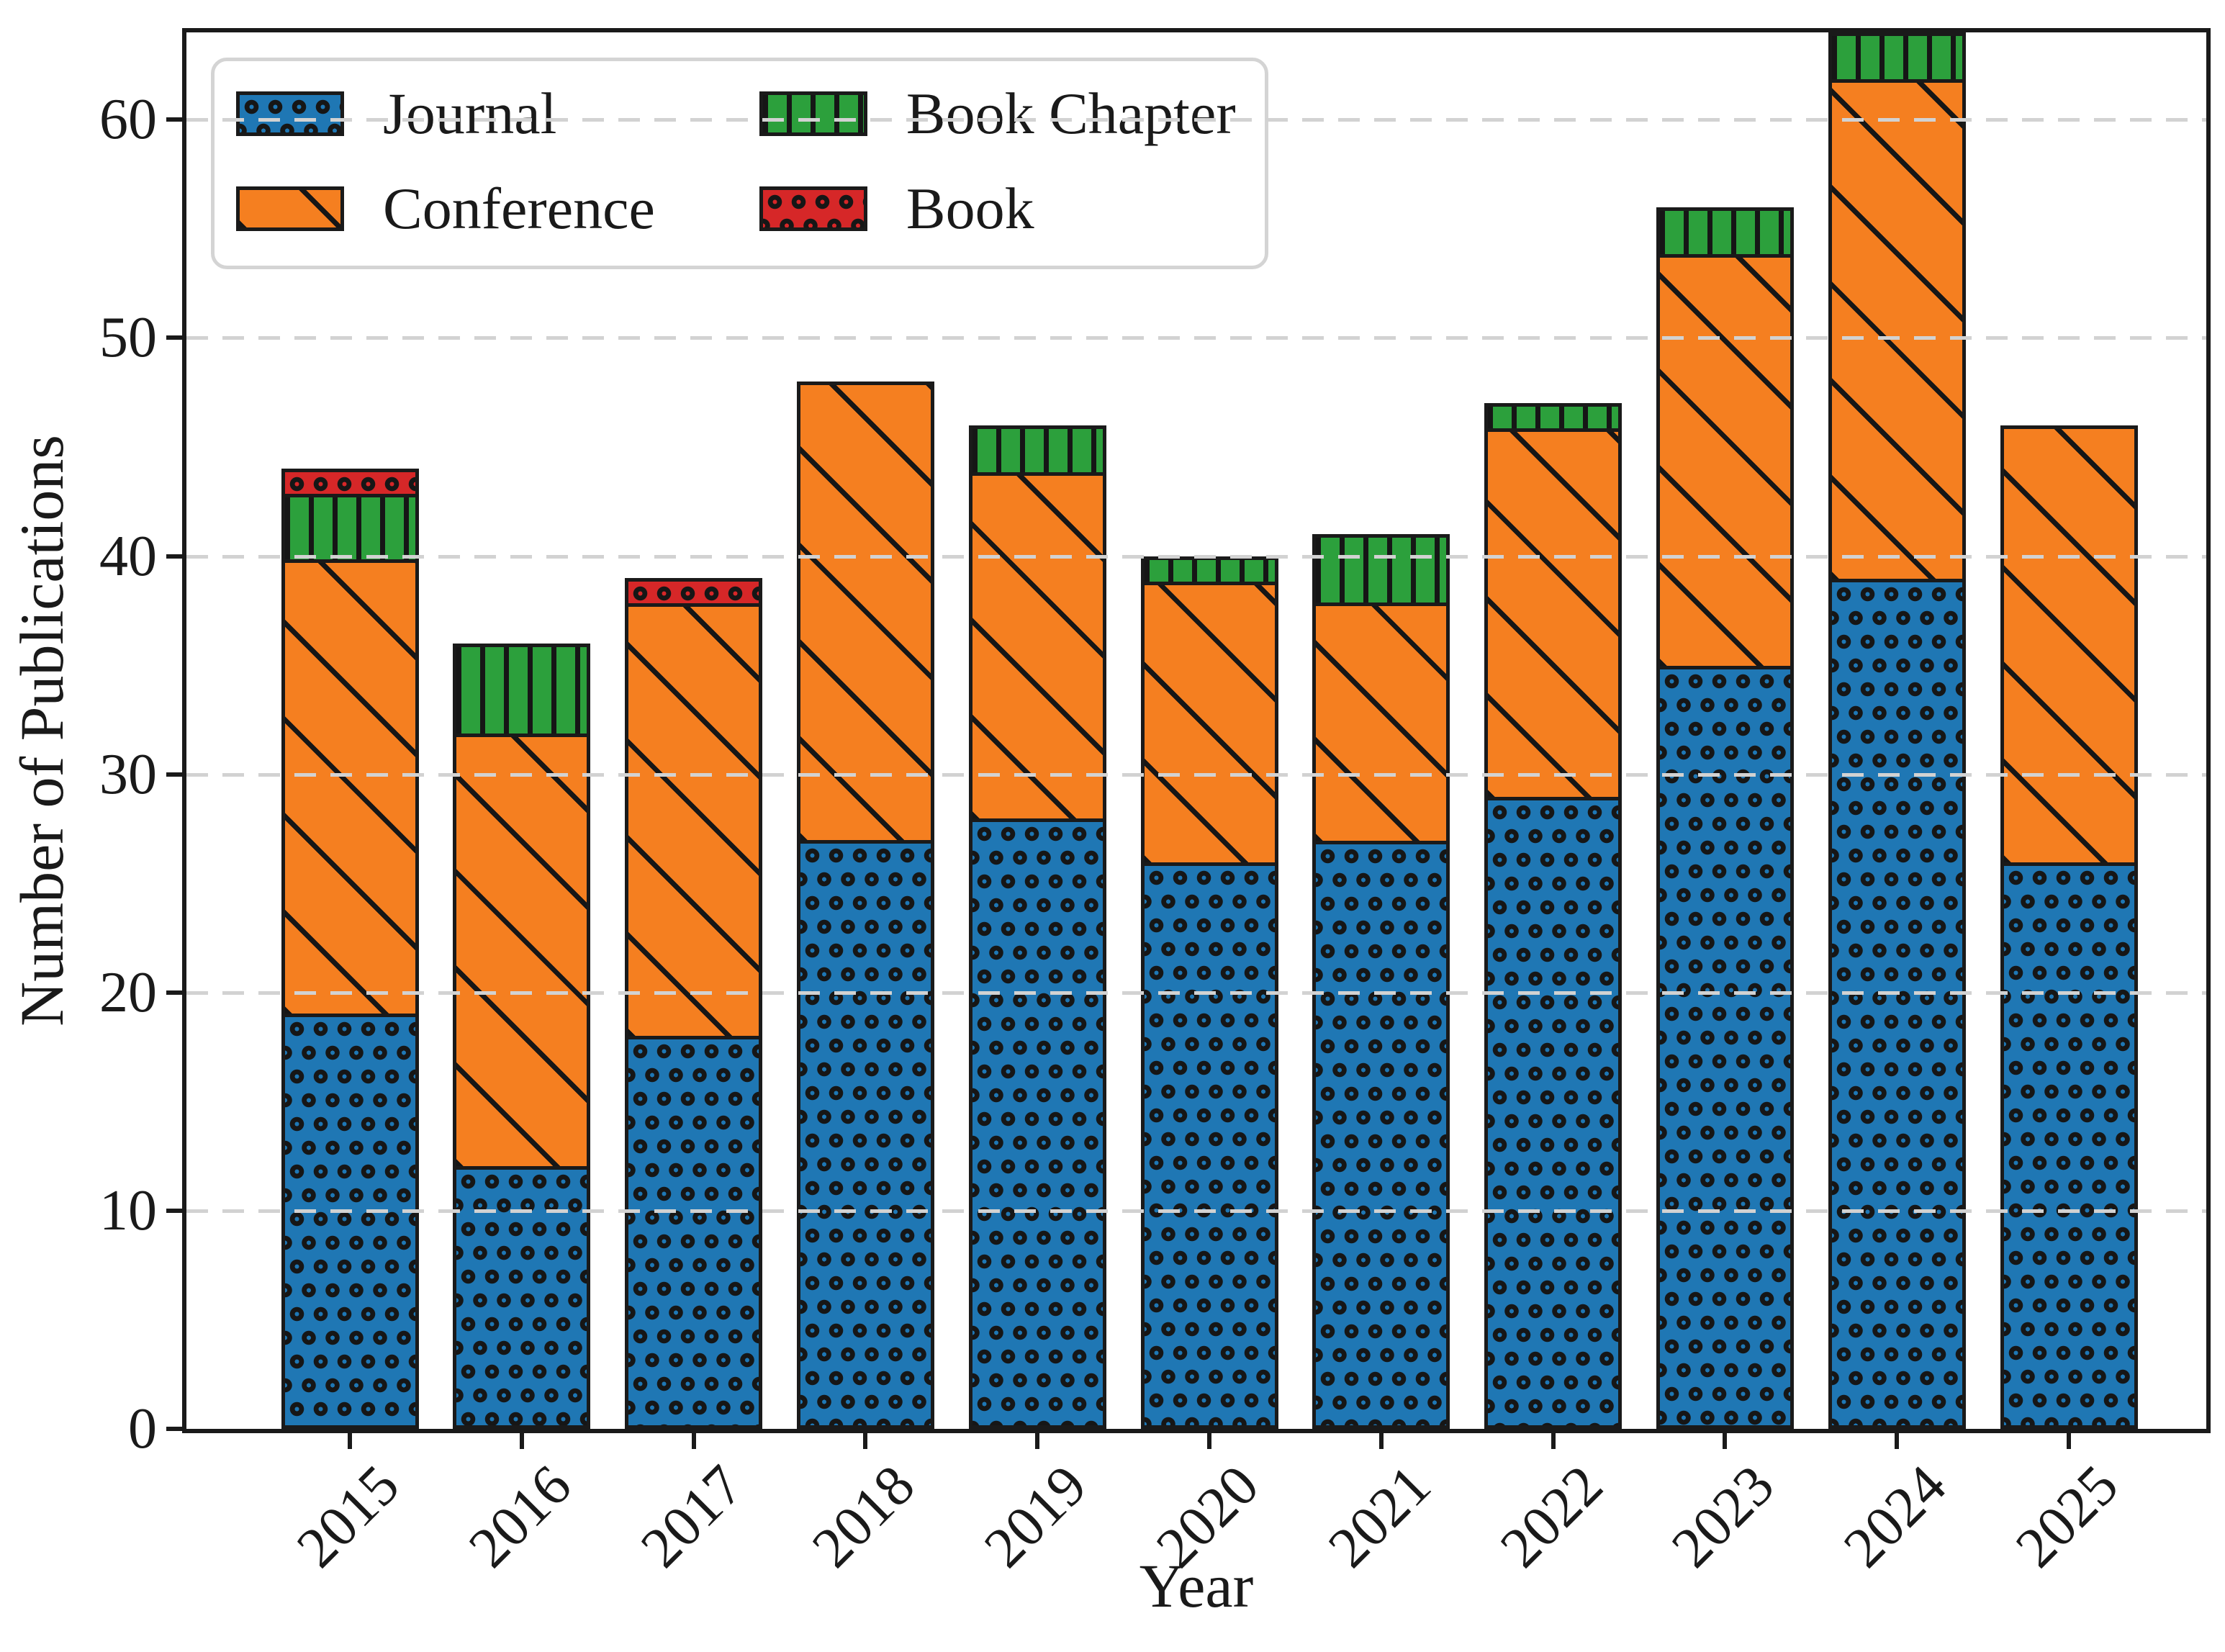 The height and width of the screenshot is (1652, 2225). I want to click on bar-2025-segment-journal, so click(2068, 1143).